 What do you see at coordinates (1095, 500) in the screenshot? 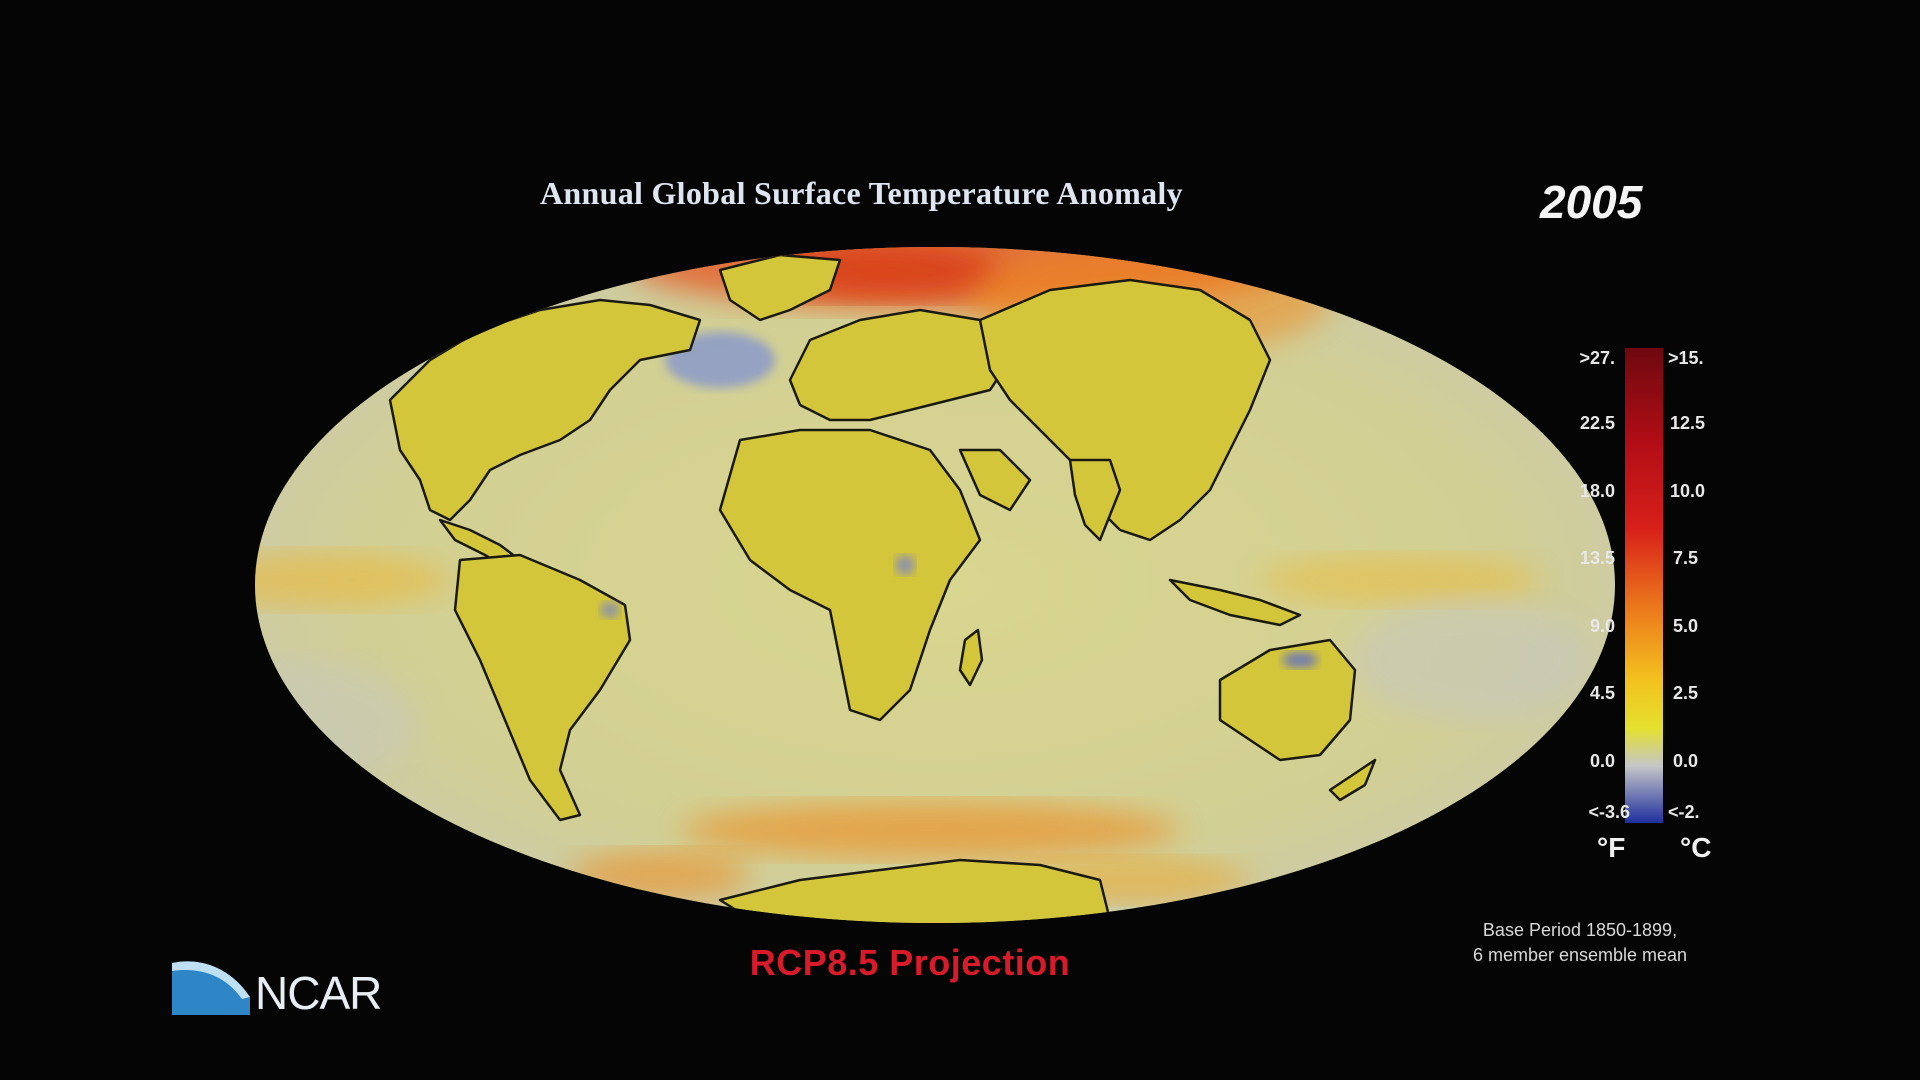
I see `india` at bounding box center [1095, 500].